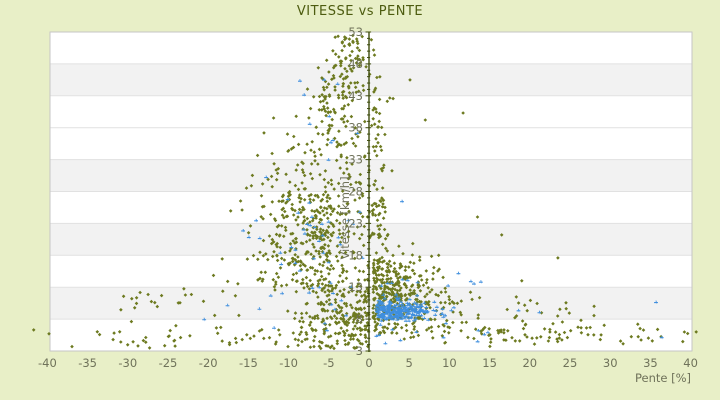 This screenshot has width=720, height=400. What do you see at coordinates (355, 160) in the screenshot?
I see `y-tick-label: 33` at bounding box center [355, 160].